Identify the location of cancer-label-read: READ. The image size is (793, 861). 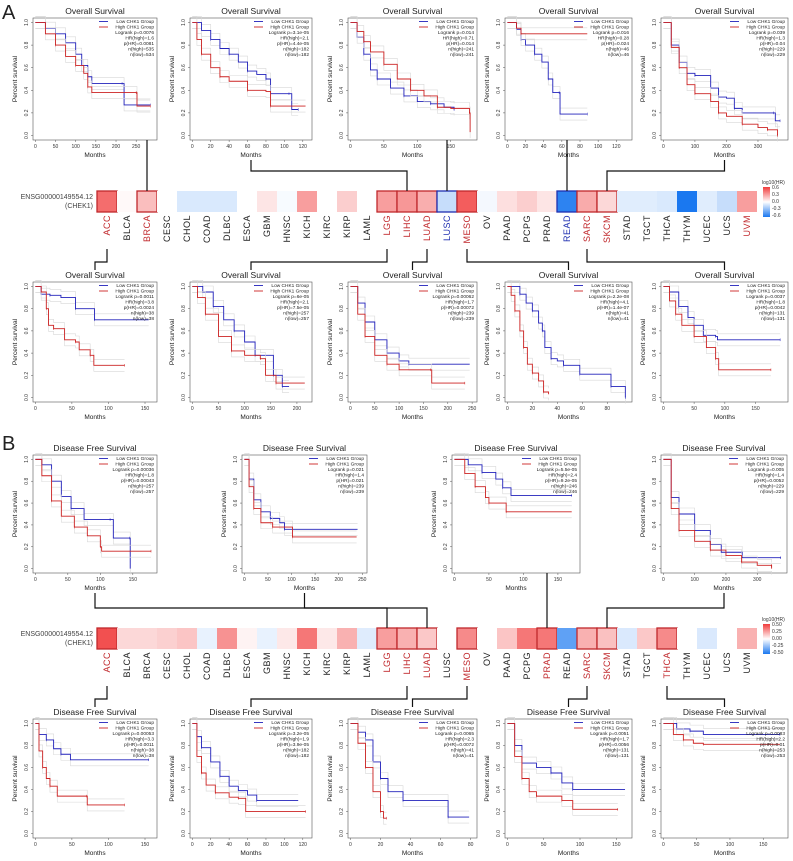
(567, 665).